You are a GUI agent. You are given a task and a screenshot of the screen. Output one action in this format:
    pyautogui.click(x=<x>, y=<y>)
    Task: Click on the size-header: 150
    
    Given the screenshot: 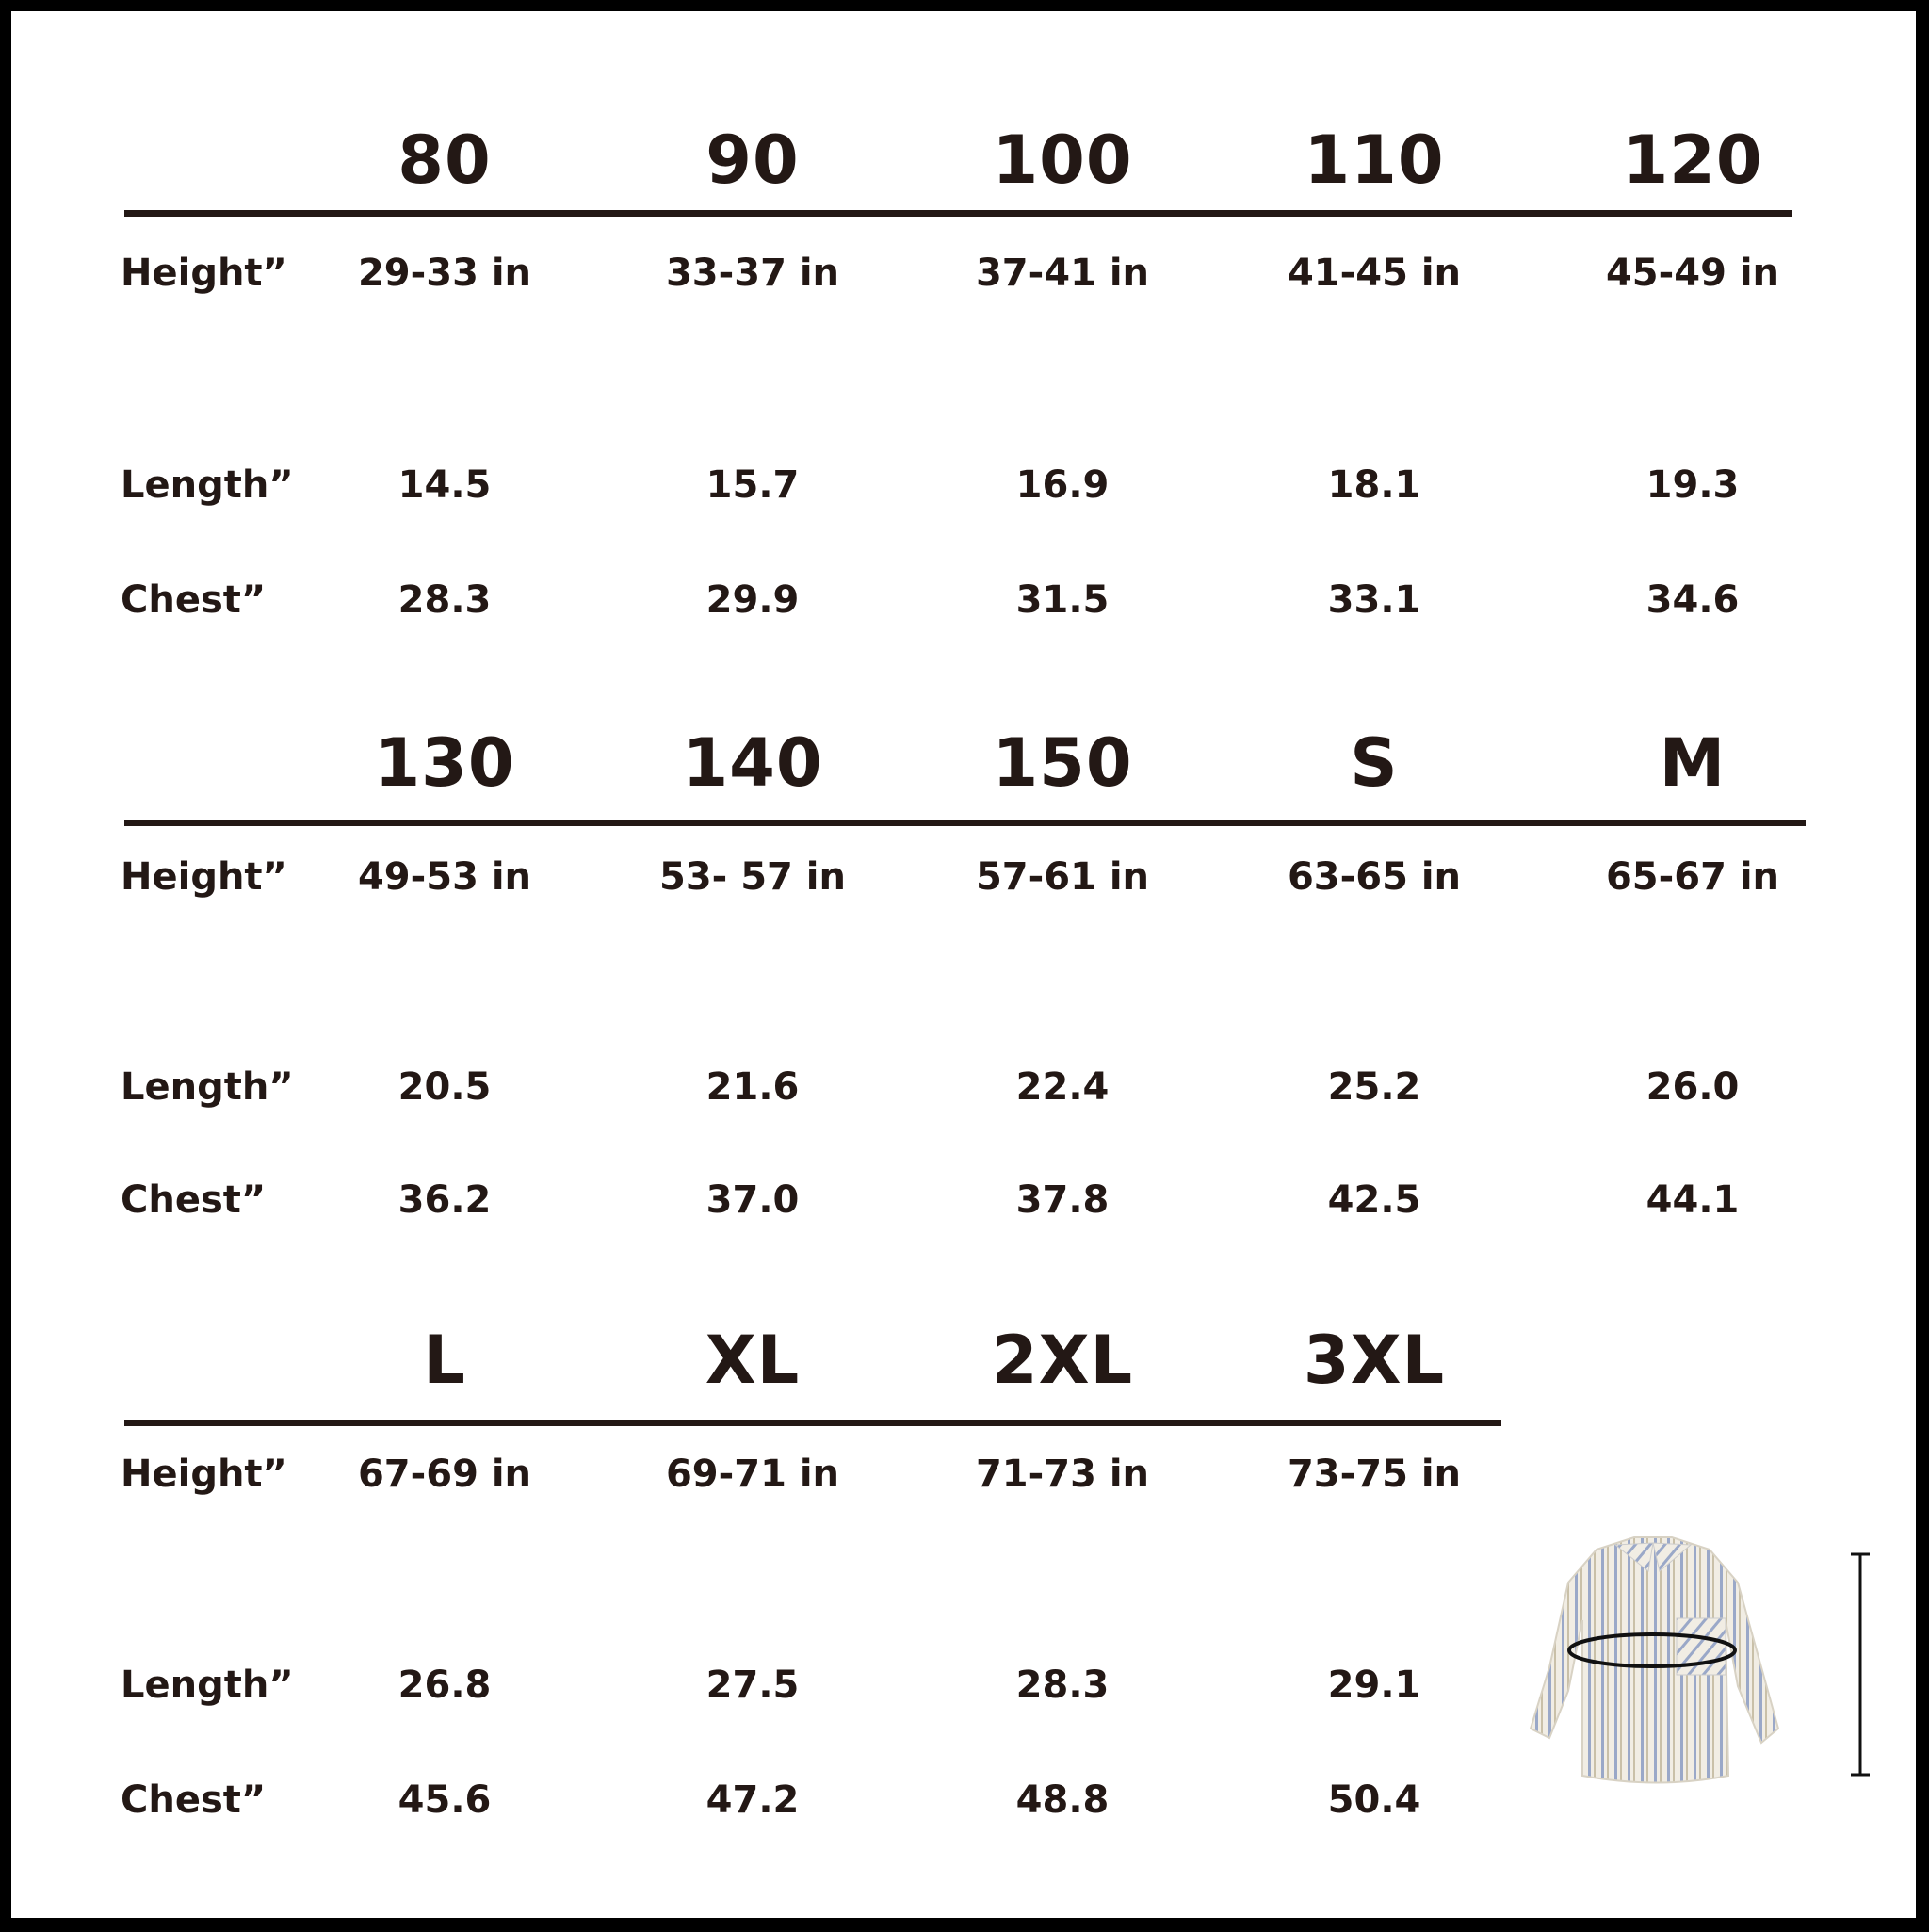 What is the action you would take?
    pyautogui.click(x=1062, y=763)
    